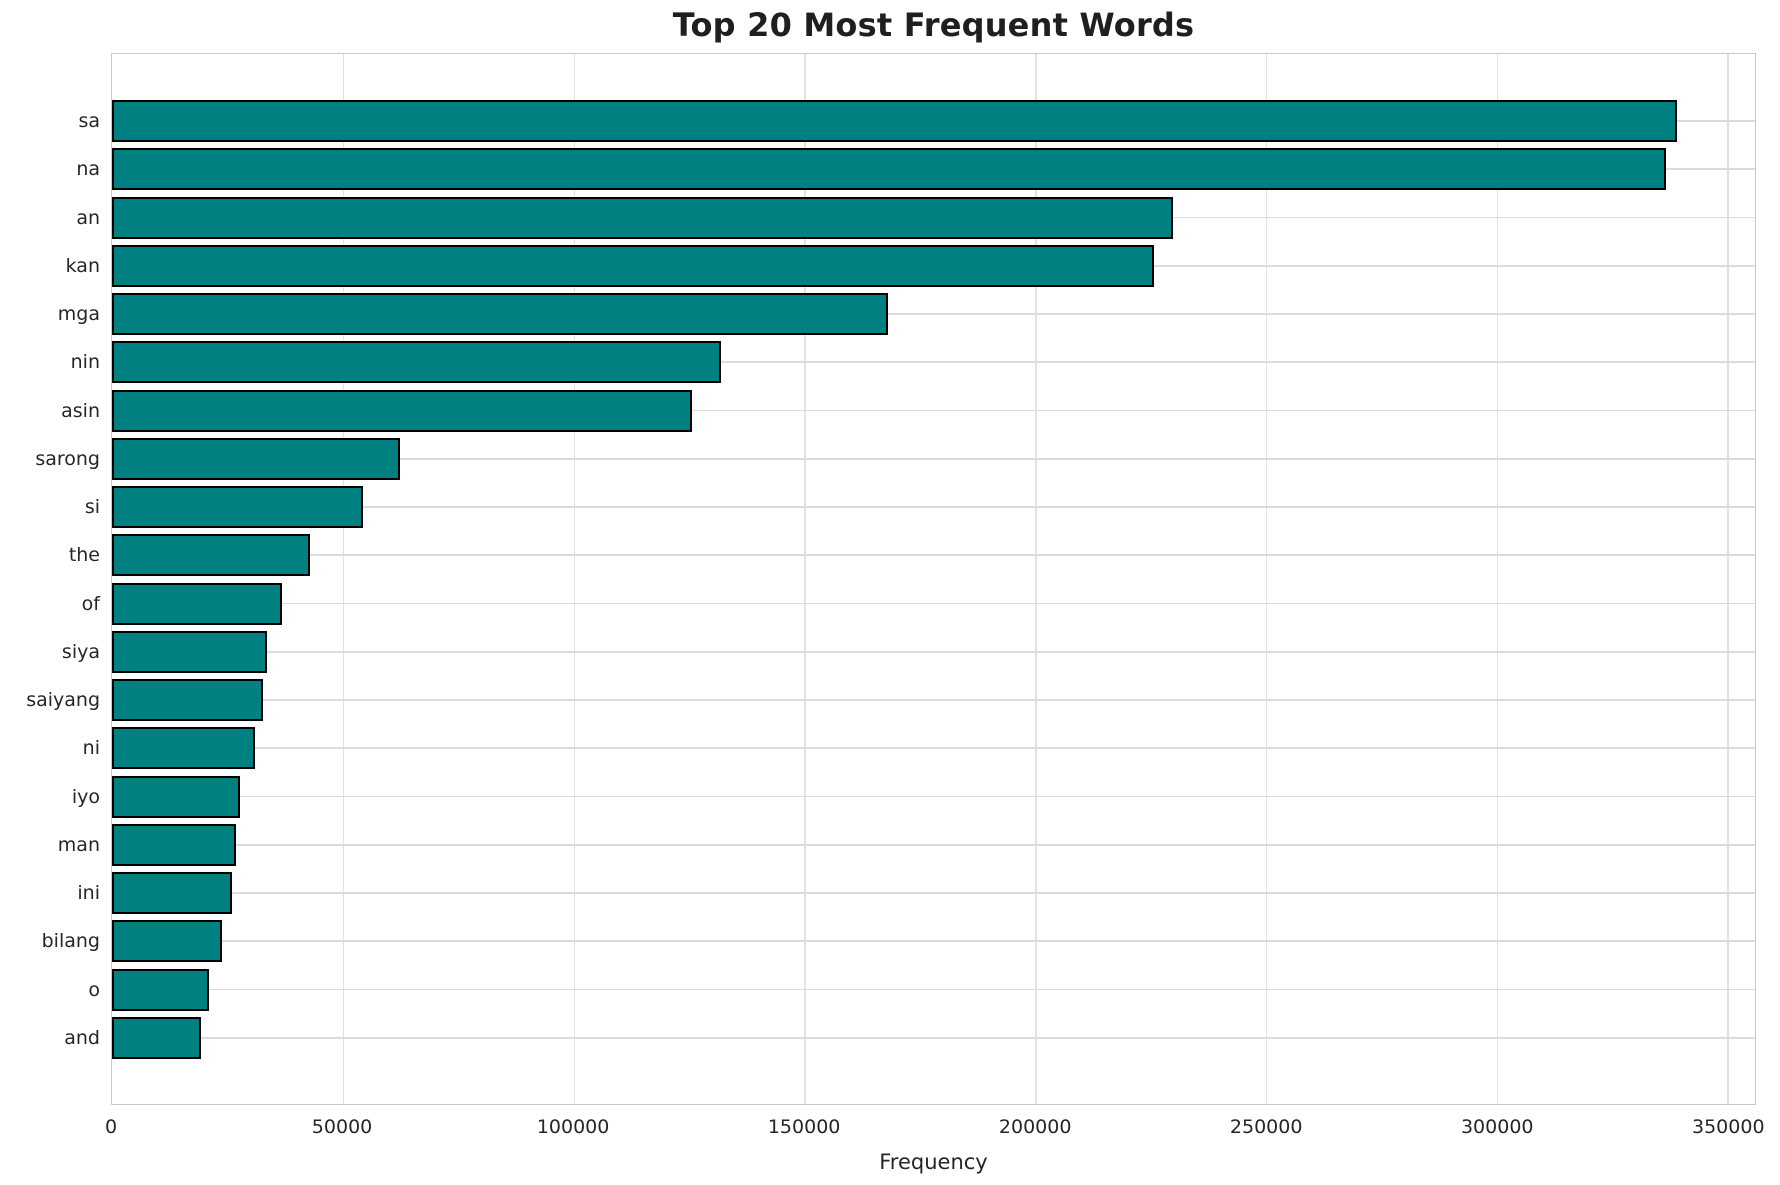  I want to click on bar-row: the, so click(912, 555).